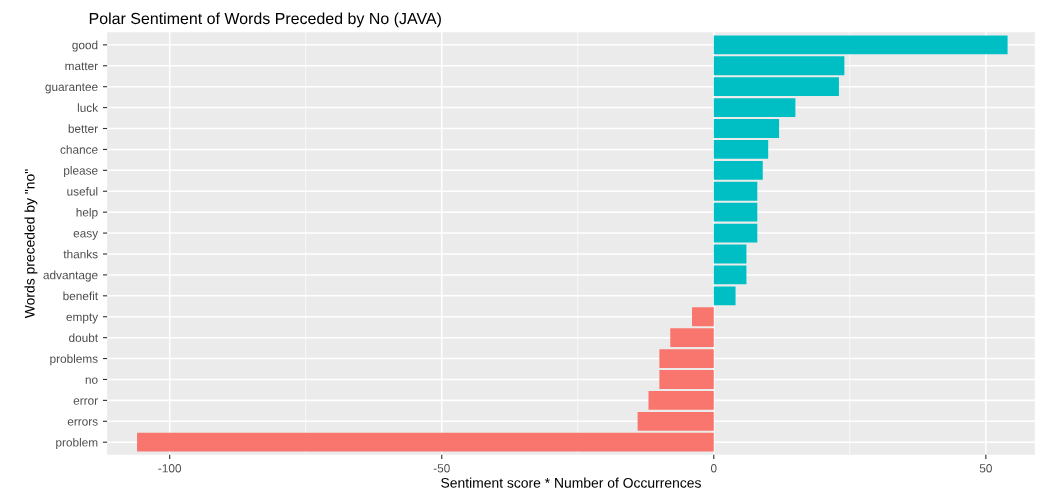 The image size is (1040, 497). Describe the element at coordinates (571, 482) in the screenshot. I see `x-axis-title: Sentiment score * Number of Occurrences` at that location.